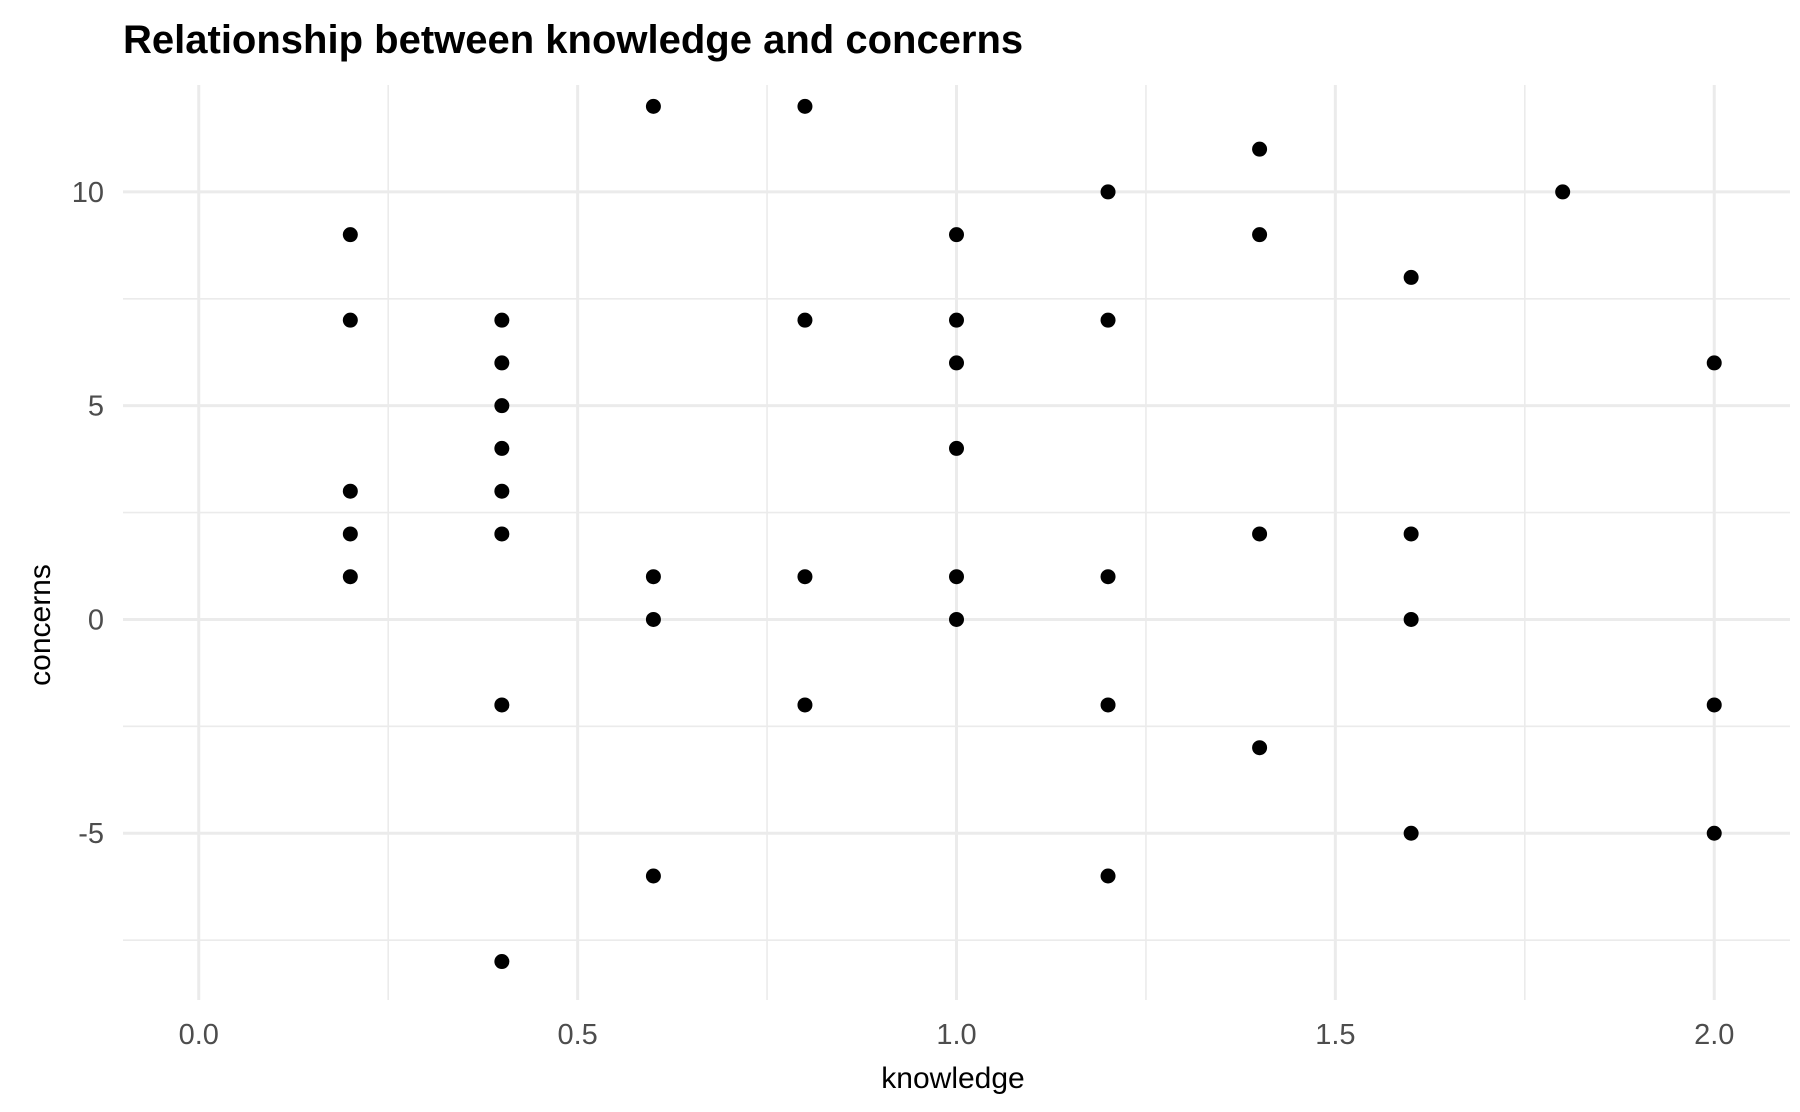 The height and width of the screenshot is (1112, 1800). What do you see at coordinates (1714, 1035) in the screenshot?
I see `x-tick-label: 2.0` at bounding box center [1714, 1035].